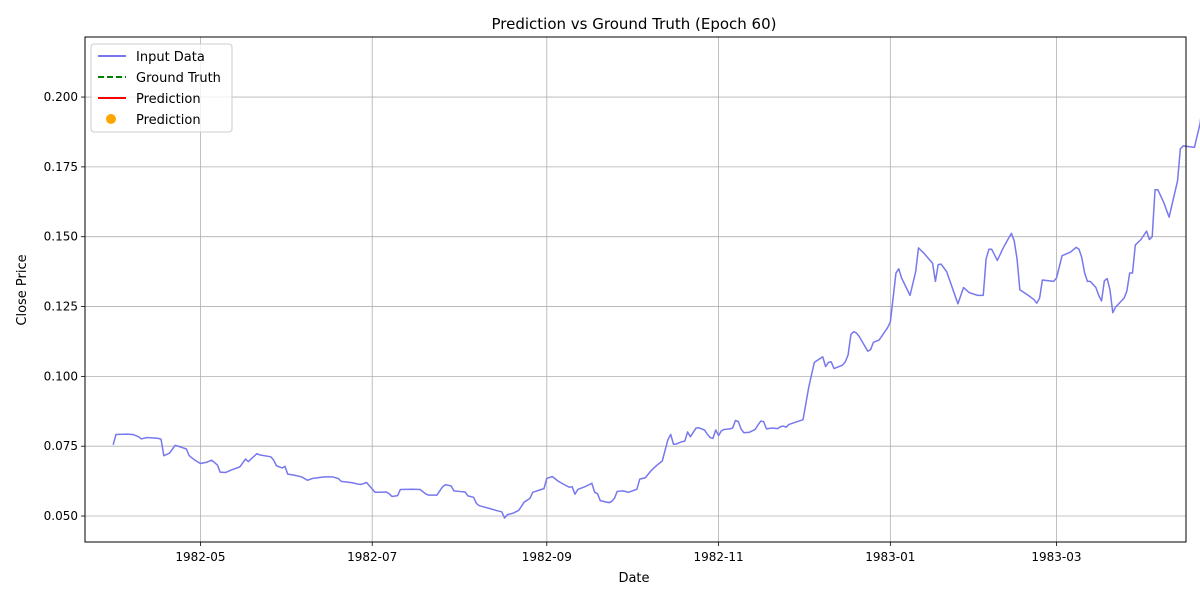 This screenshot has height=600, width=1200. What do you see at coordinates (200, 557) in the screenshot?
I see `x-tick-label: 1982-05` at bounding box center [200, 557].